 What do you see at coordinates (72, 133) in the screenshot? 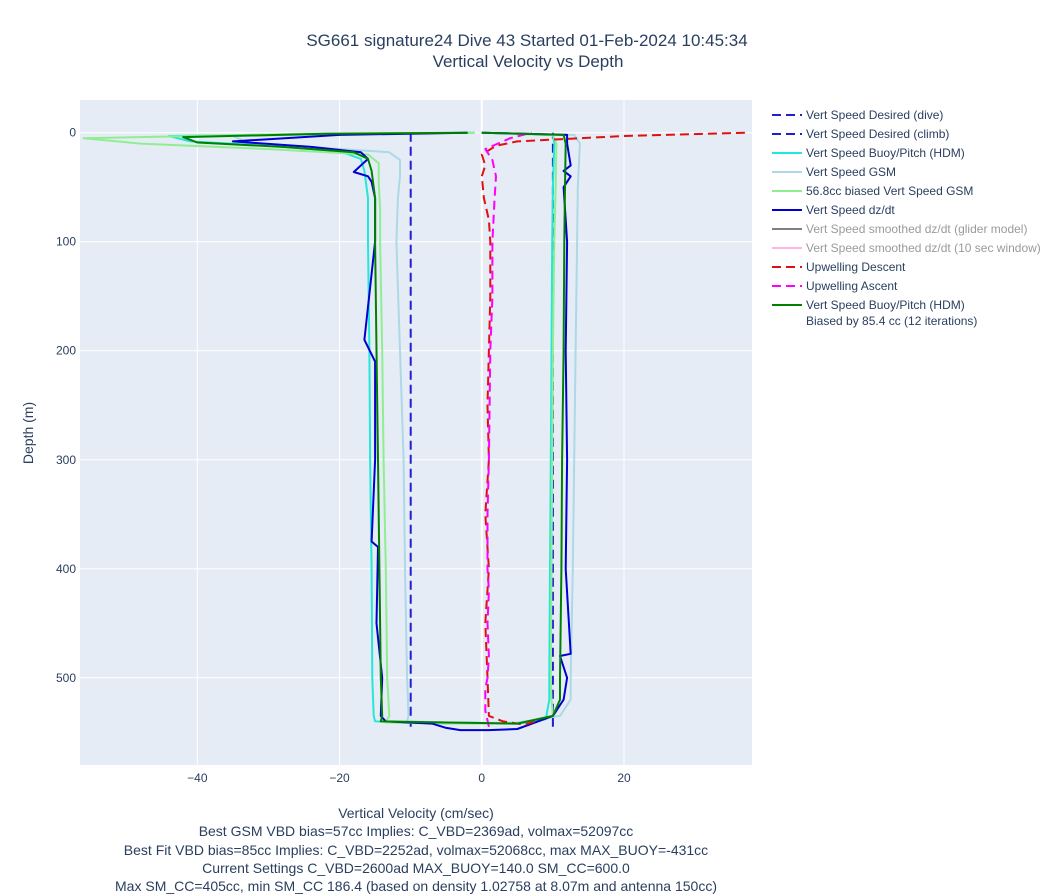
I see `y-tick-label: 0` at bounding box center [72, 133].